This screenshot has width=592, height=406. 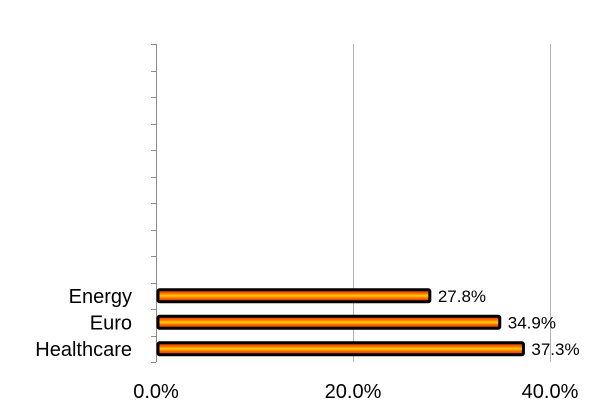 What do you see at coordinates (532, 322) in the screenshot?
I see `data-label-euro: 34.9%` at bounding box center [532, 322].